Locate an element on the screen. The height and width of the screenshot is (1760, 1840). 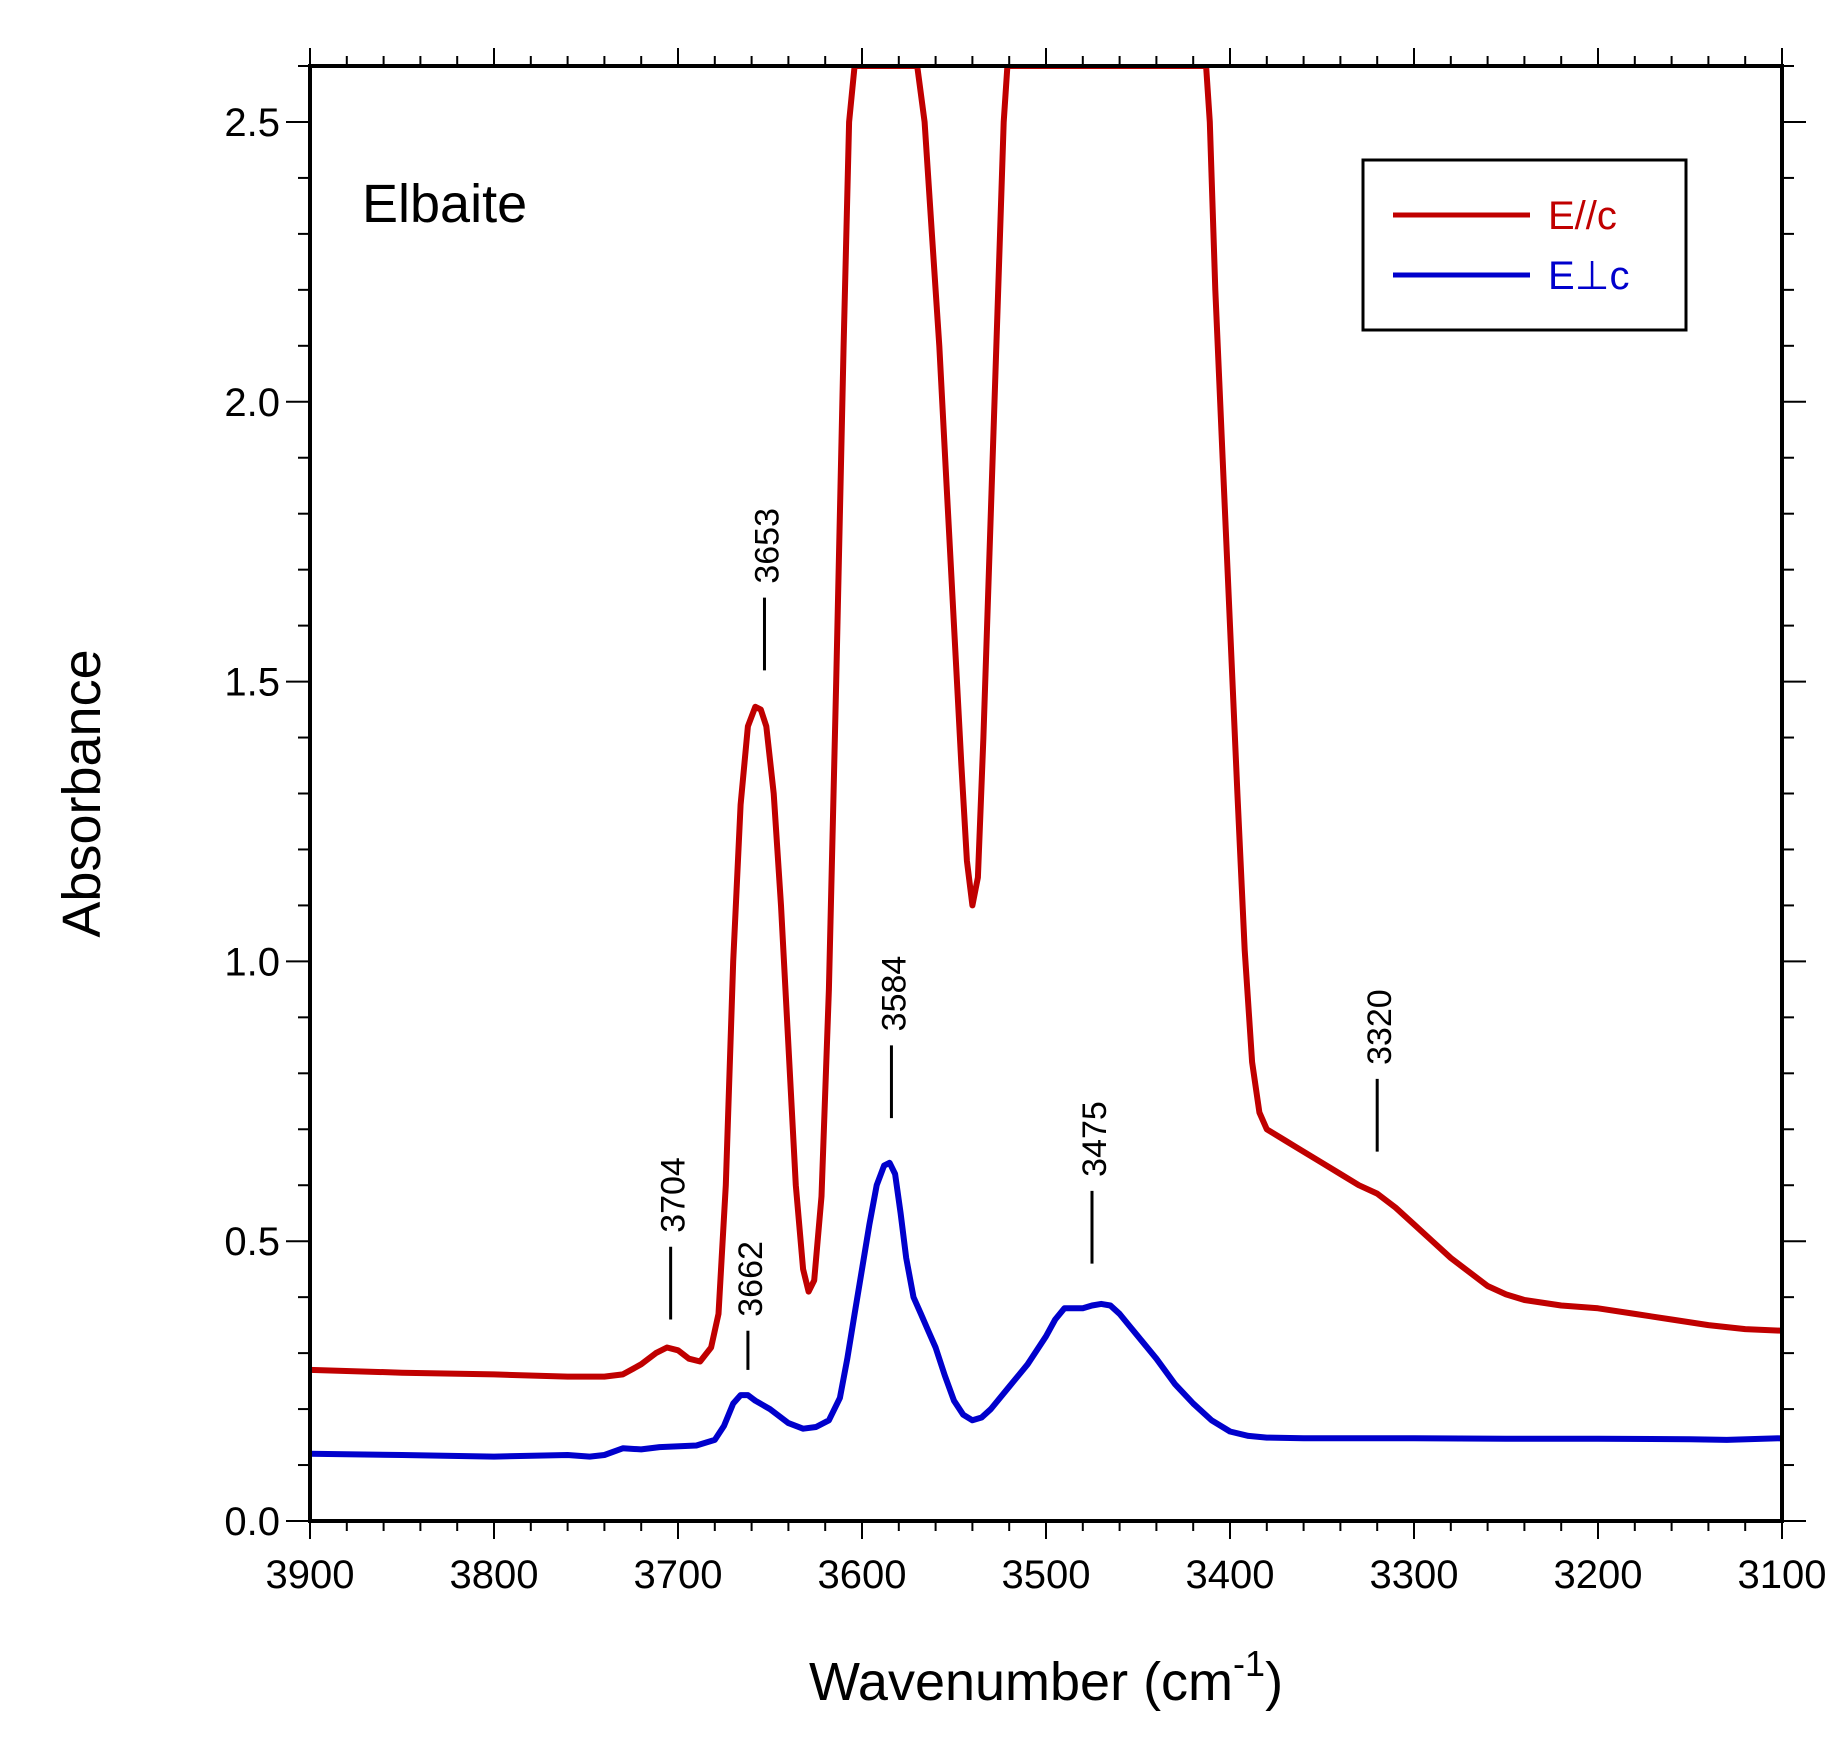
x-tick-label: 3300 is located at coordinates (1414, 1575).